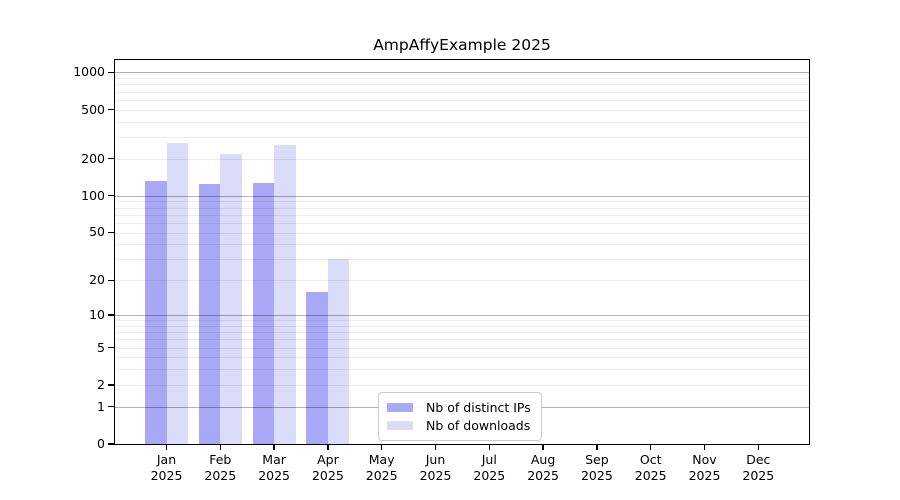  What do you see at coordinates (97, 232) in the screenshot?
I see `y-tick-label: 50` at bounding box center [97, 232].